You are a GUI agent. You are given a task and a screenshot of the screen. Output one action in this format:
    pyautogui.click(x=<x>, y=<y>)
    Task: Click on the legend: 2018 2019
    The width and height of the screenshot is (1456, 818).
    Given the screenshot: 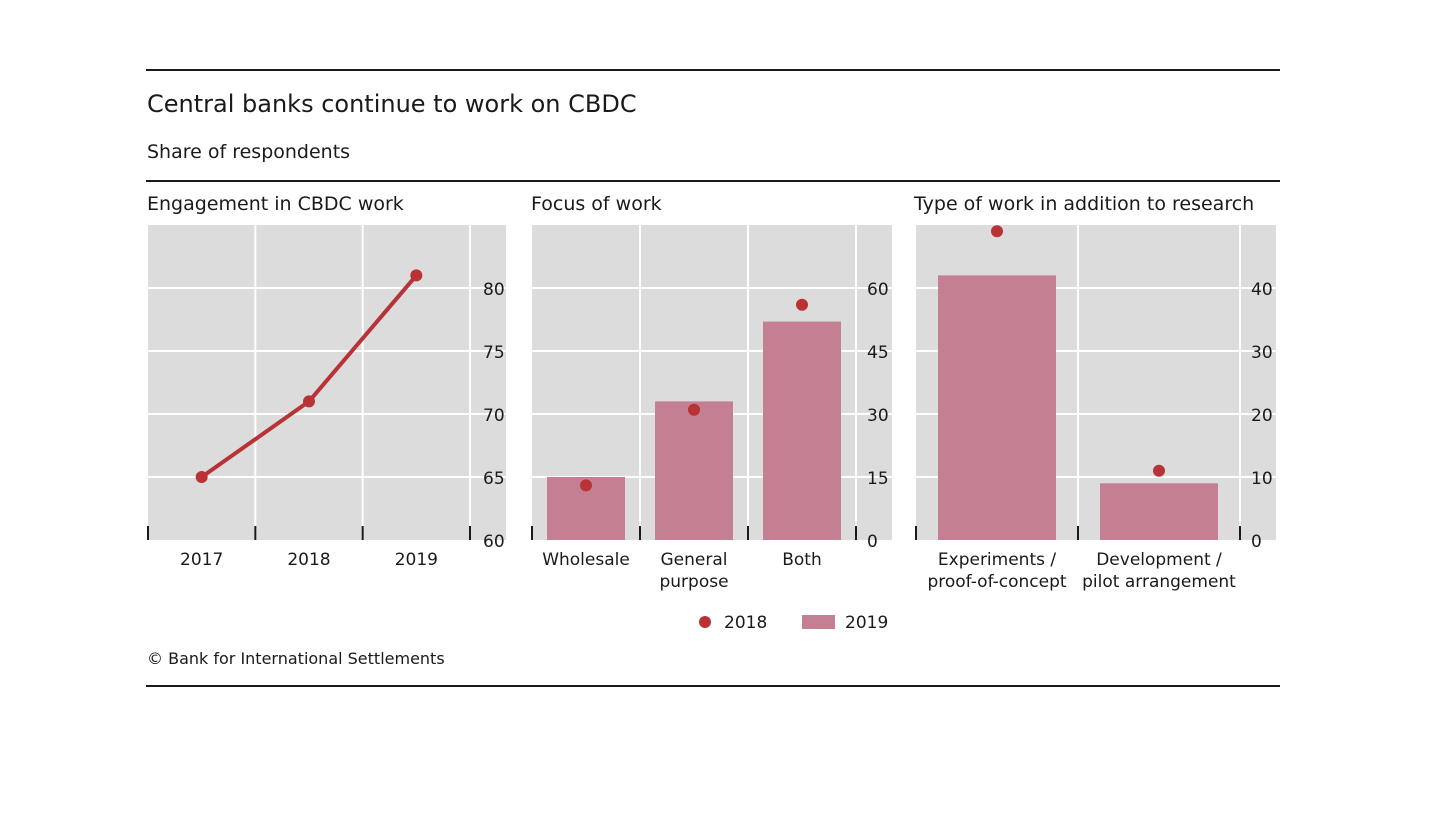 What is the action you would take?
    pyautogui.click(x=793, y=623)
    